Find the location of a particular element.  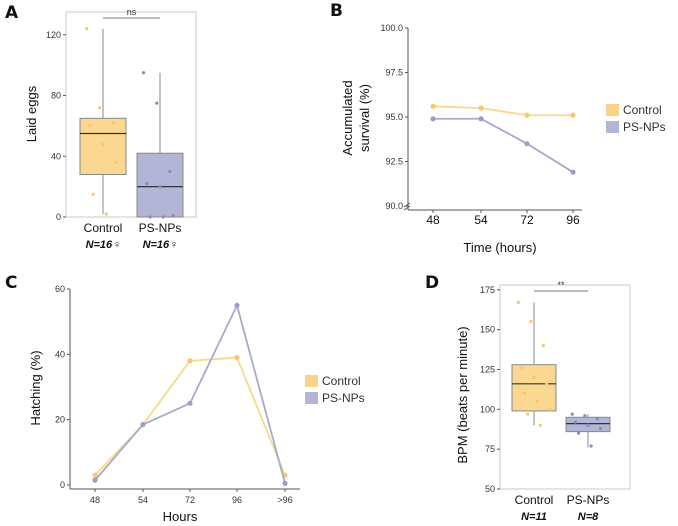

legend-c-control-swatch is located at coordinates (311, 381).